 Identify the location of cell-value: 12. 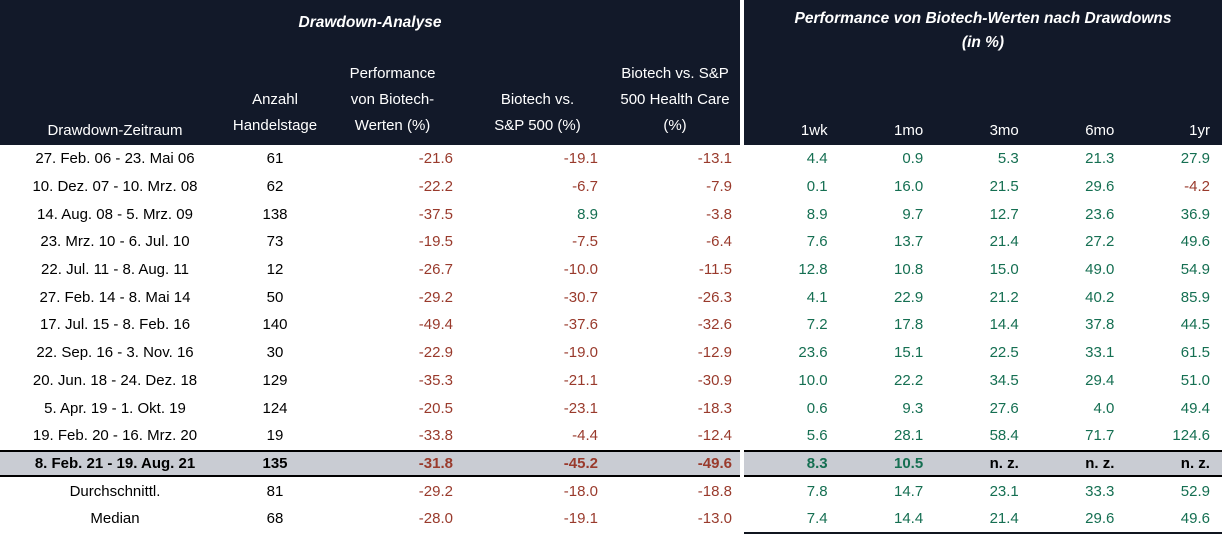
(275, 270).